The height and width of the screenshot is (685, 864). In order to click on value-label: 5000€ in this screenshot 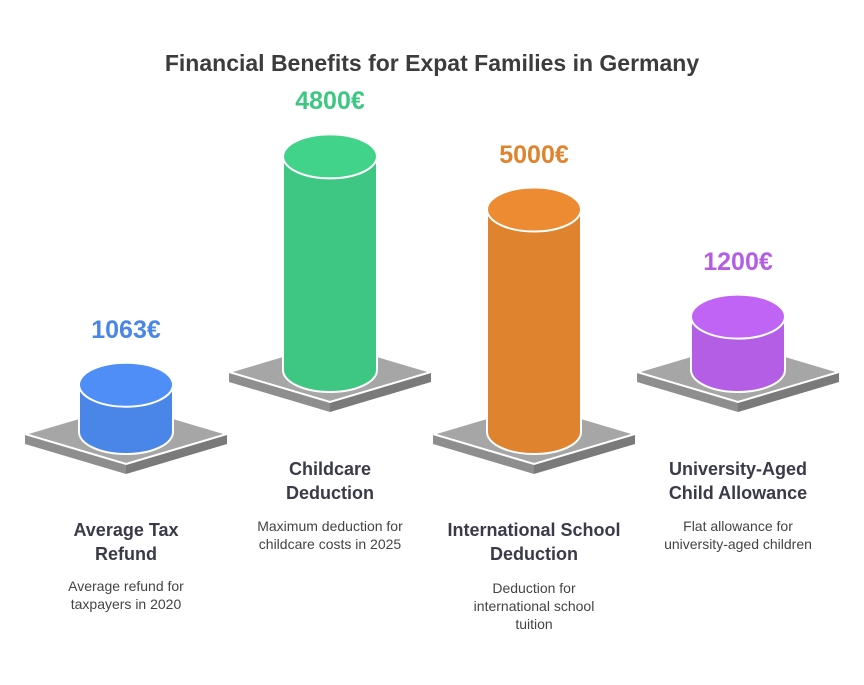, I will do `click(534, 154)`.